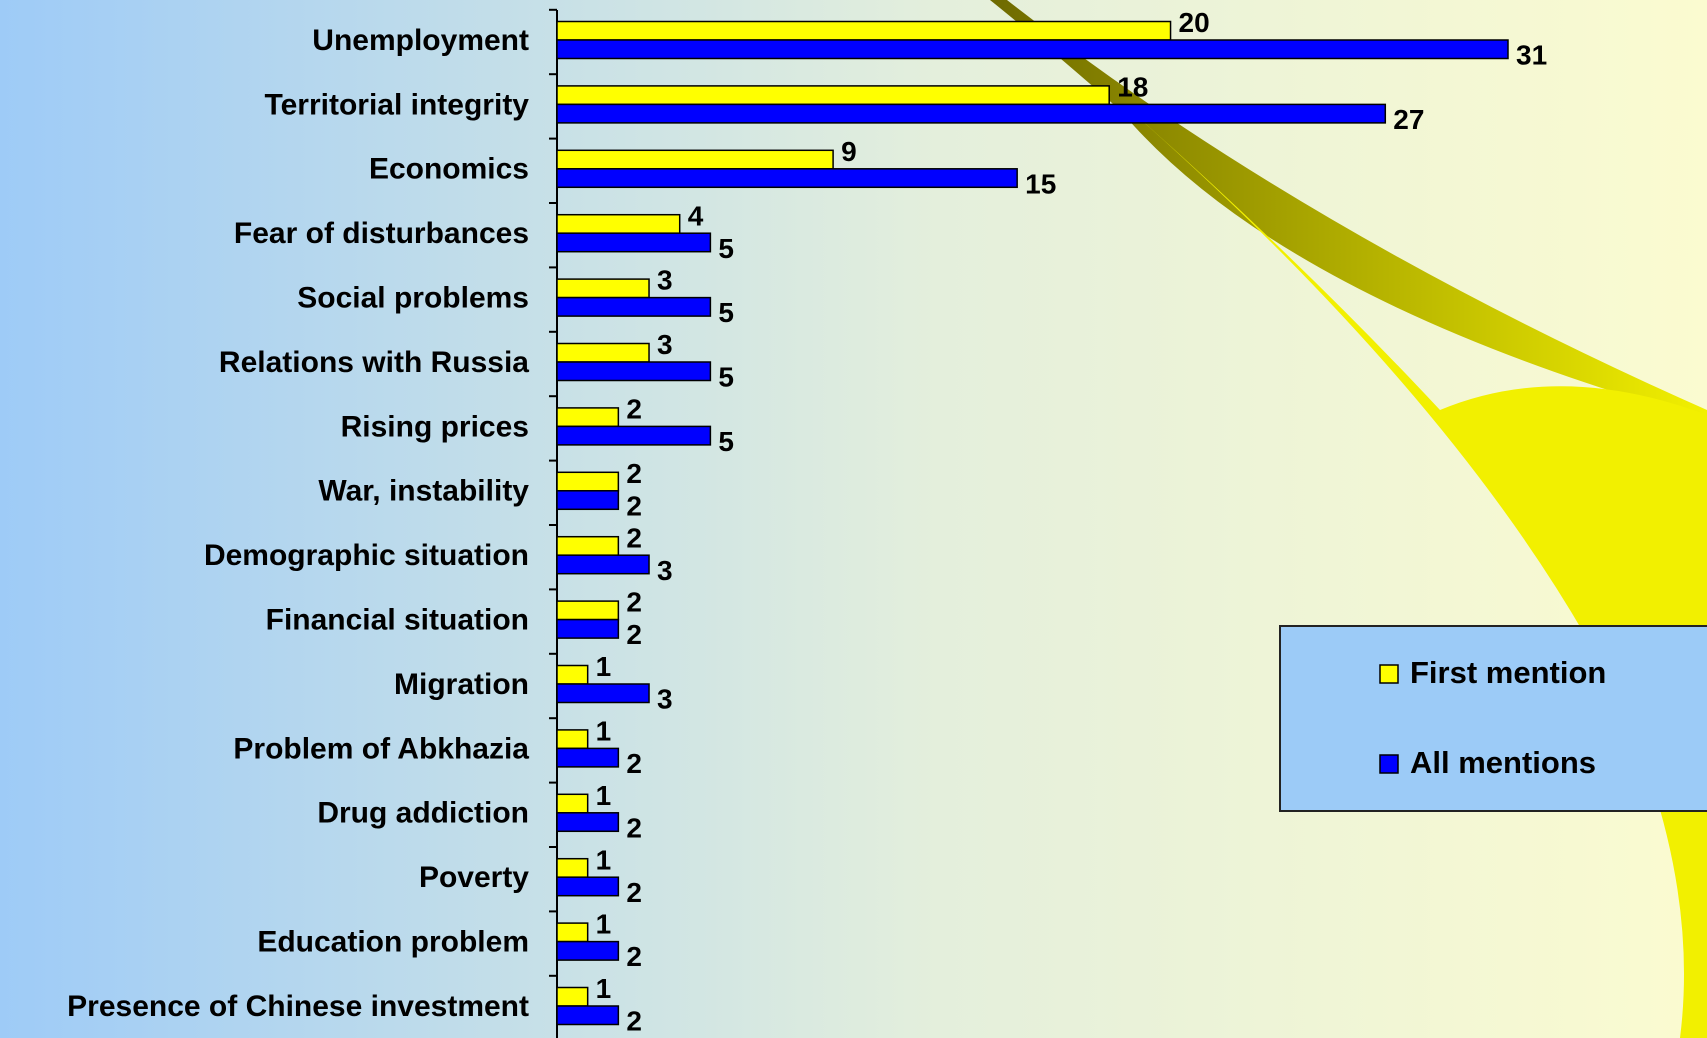 This screenshot has width=1707, height=1038. What do you see at coordinates (1508, 672) in the screenshot?
I see `legend-label: First mention` at bounding box center [1508, 672].